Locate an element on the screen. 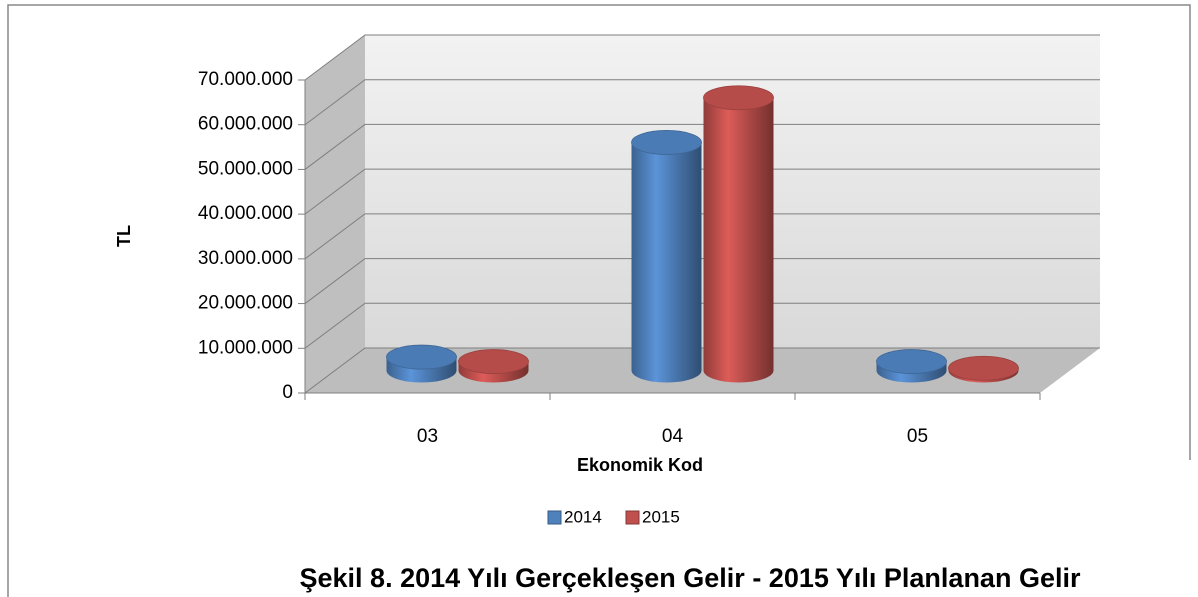  y-axis-title: TL is located at coordinates (124, 236).